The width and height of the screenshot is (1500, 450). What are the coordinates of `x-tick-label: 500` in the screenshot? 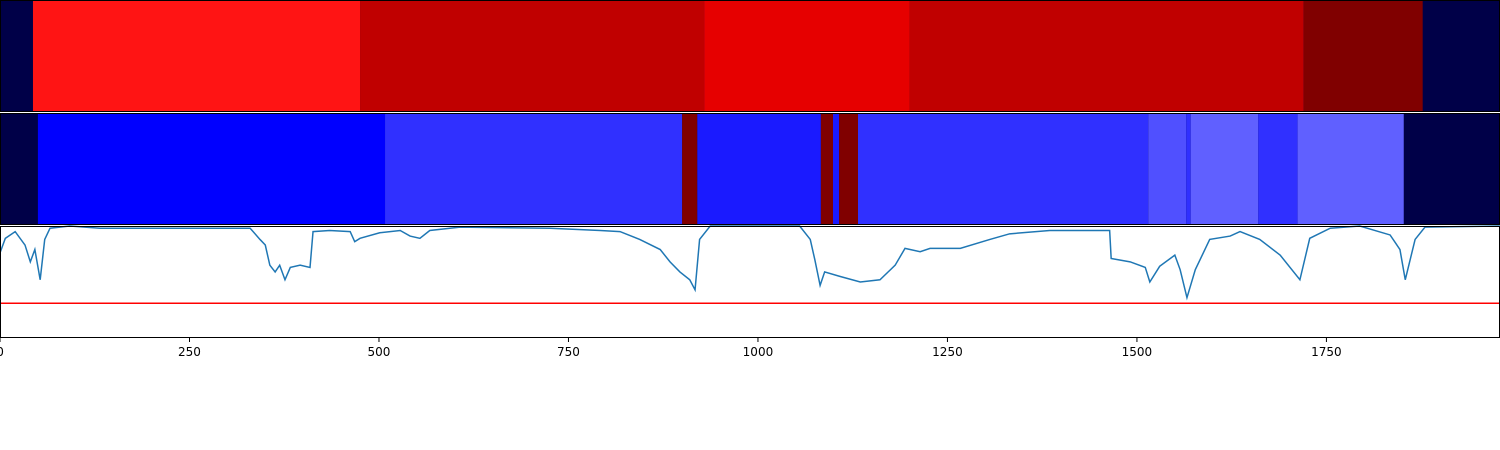 It's located at (379, 352).